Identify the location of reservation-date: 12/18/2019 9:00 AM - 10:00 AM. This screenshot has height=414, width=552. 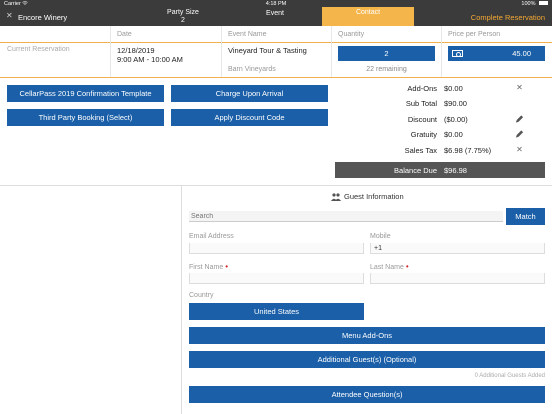
(150, 55).